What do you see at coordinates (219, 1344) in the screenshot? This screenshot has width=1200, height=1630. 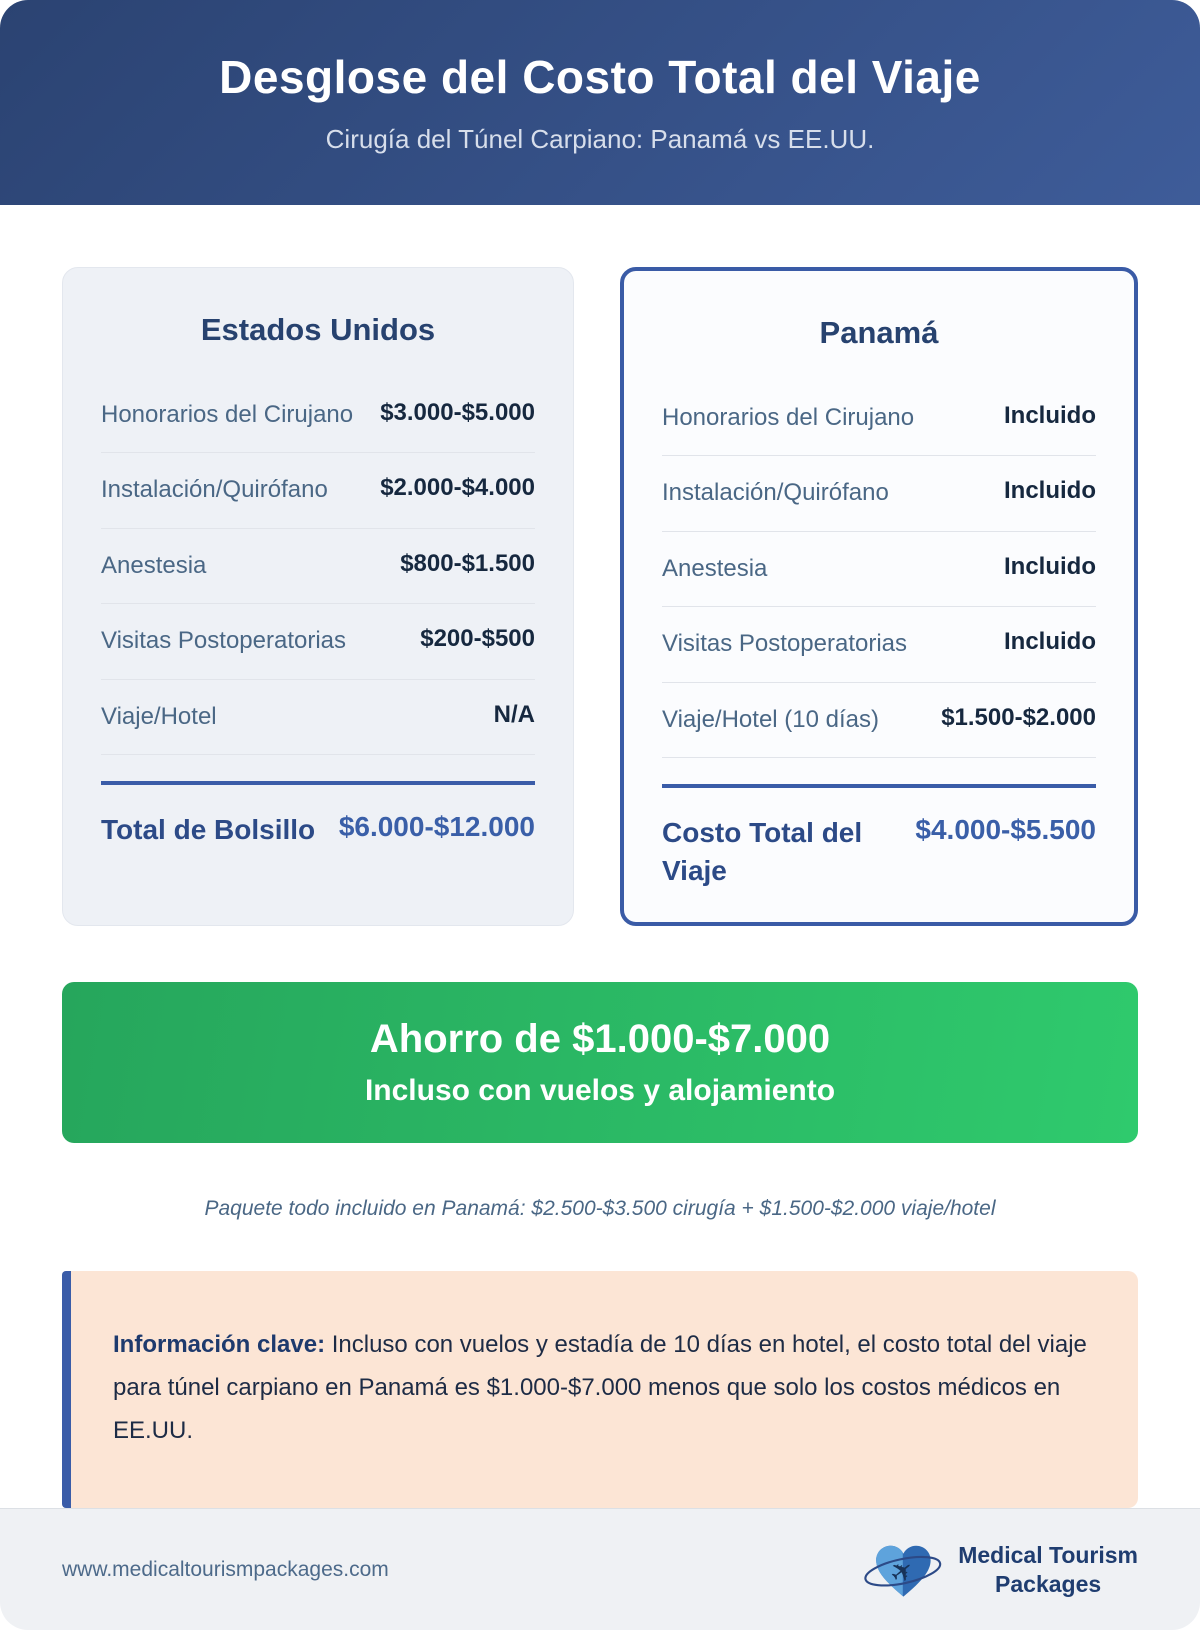 I see `info-box-lead: Información clave:` at bounding box center [219, 1344].